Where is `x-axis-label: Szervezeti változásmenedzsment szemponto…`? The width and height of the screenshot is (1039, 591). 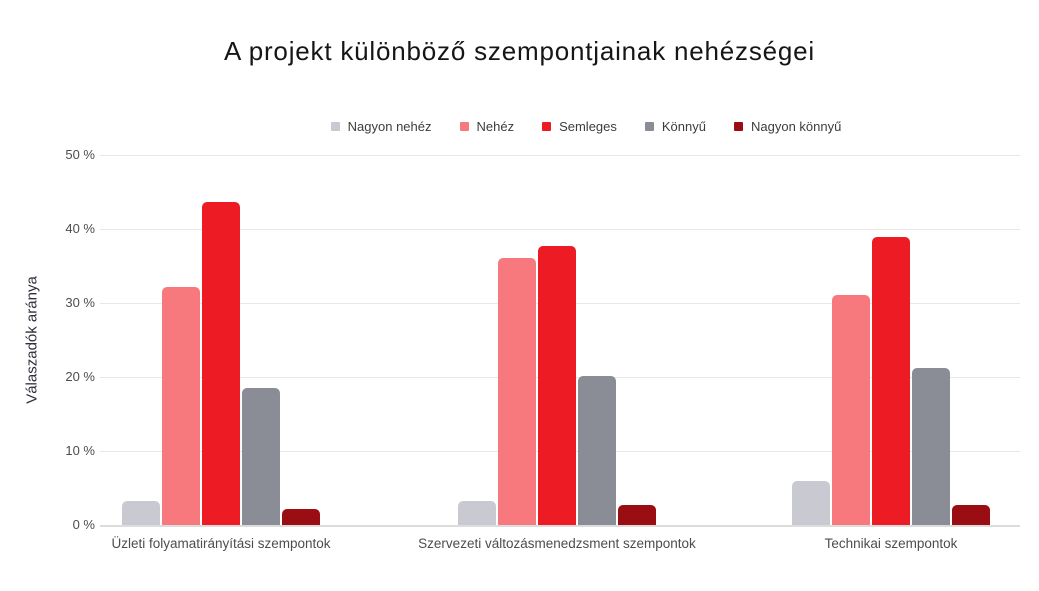 x-axis-label: Szervezeti változásmenedzsment szemponto… is located at coordinates (557, 543).